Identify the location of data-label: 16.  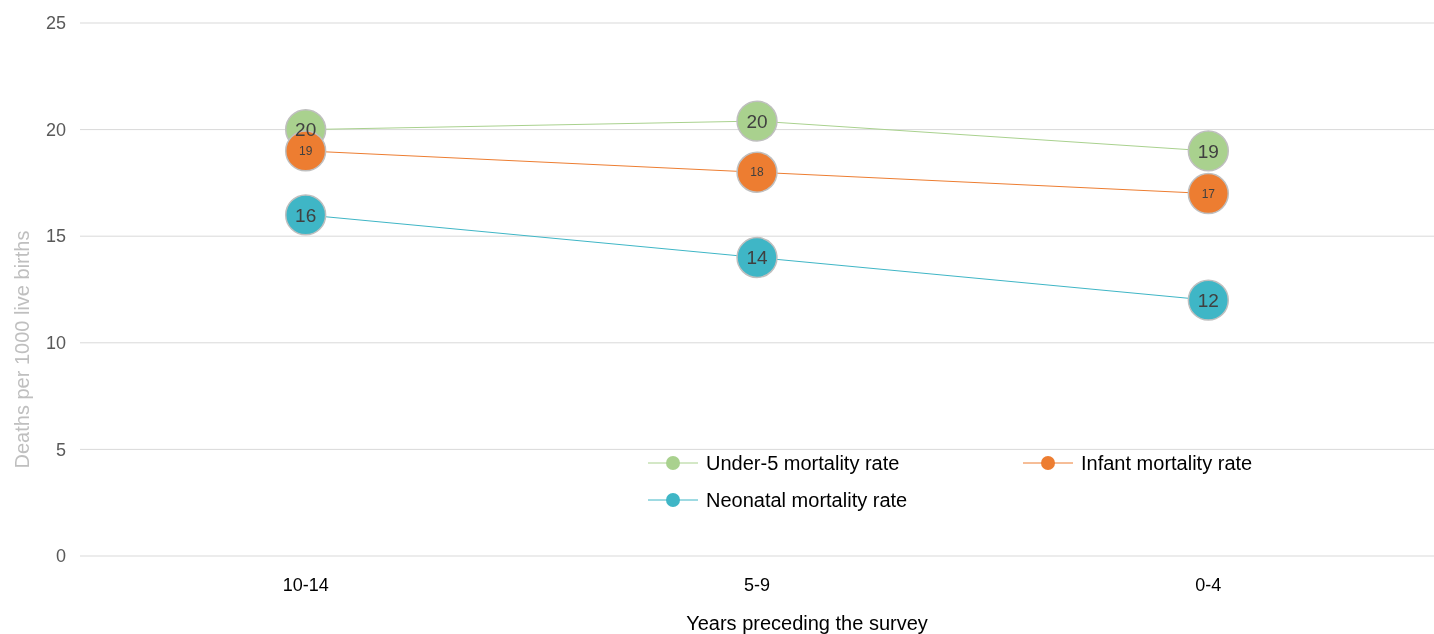
(306, 215).